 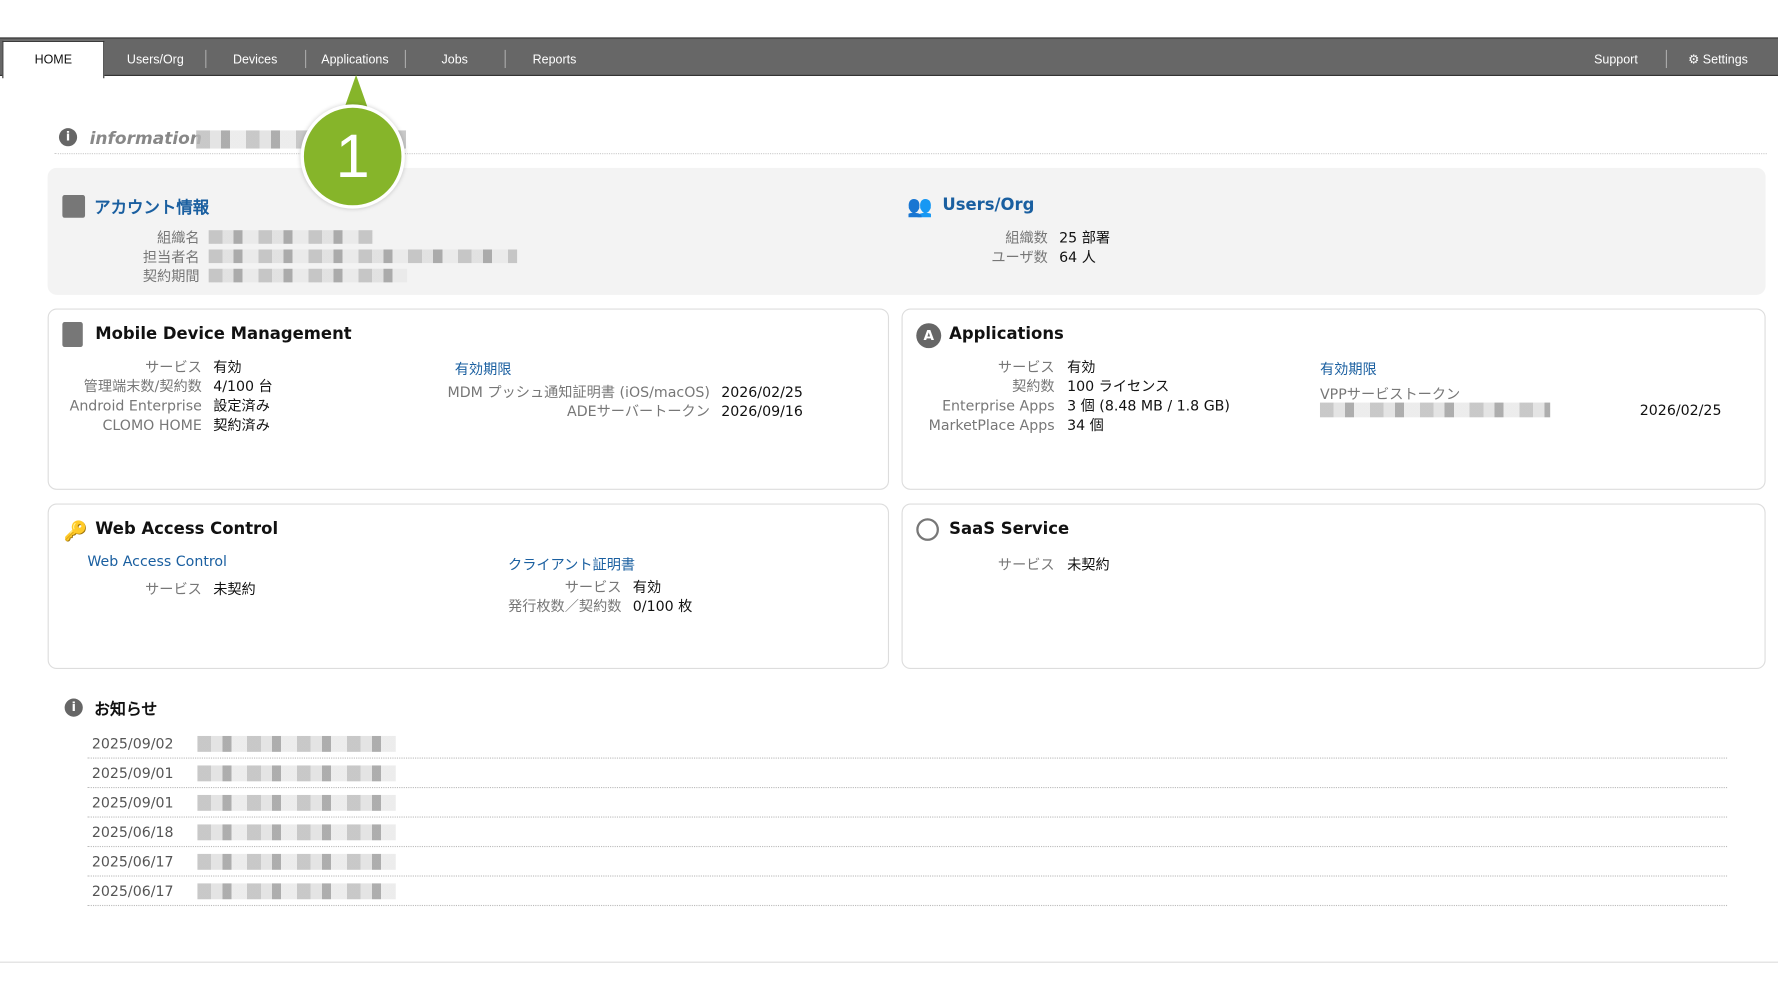 I want to click on label: 管理端末数/契約数, so click(x=142, y=386).